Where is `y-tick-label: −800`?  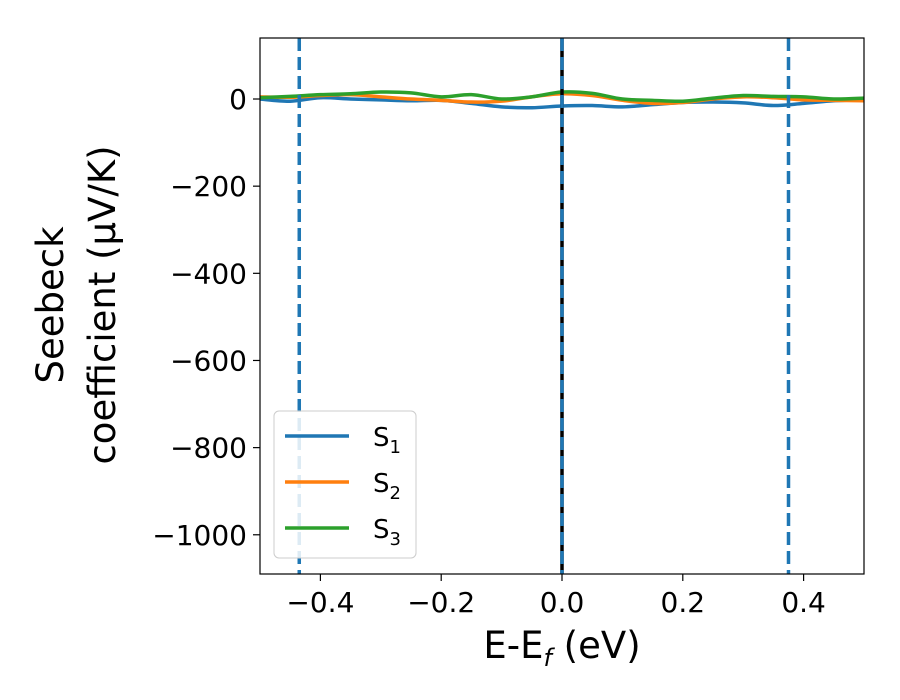 y-tick-label: −800 is located at coordinates (208, 448).